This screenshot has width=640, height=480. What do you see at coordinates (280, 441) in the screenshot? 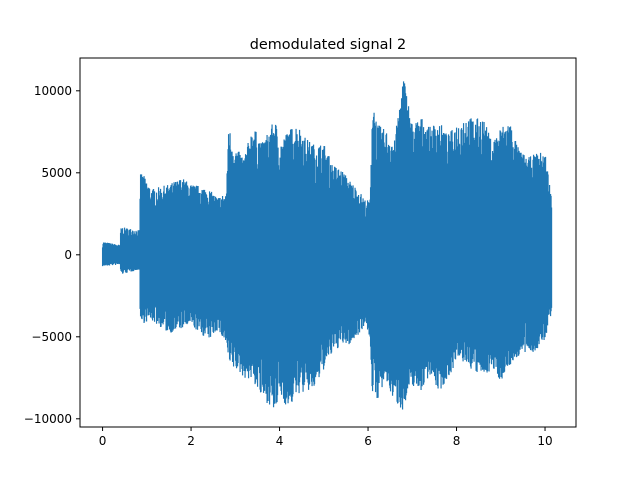
I see `x-tick-label: 4` at bounding box center [280, 441].